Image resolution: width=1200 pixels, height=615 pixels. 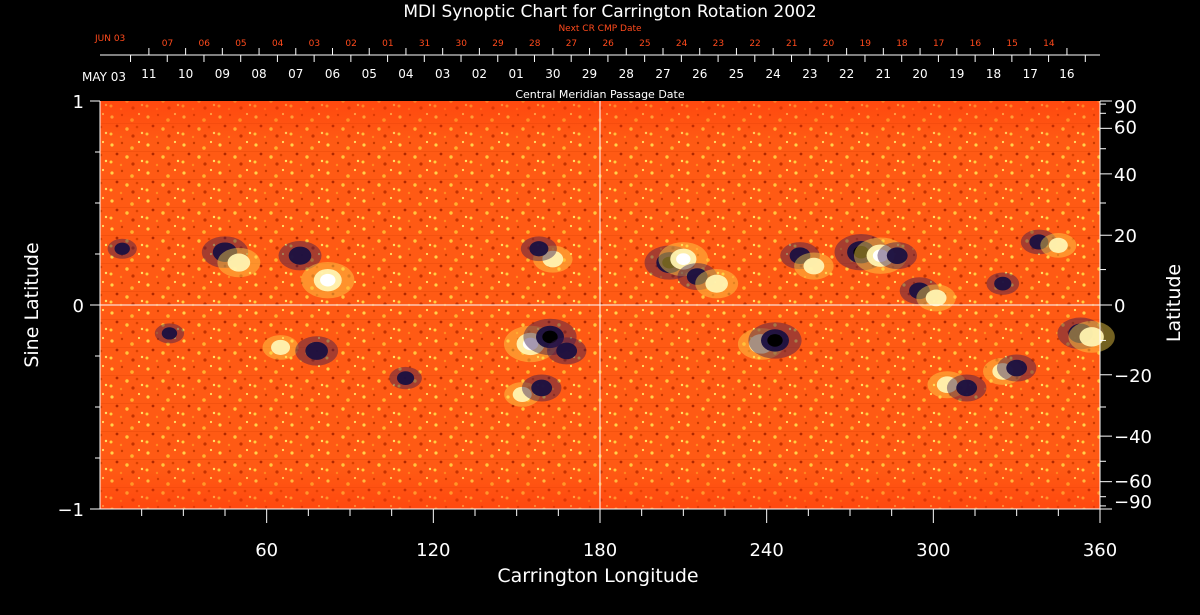 I want to click on next-cr-date-label: 26, so click(x=608, y=44).